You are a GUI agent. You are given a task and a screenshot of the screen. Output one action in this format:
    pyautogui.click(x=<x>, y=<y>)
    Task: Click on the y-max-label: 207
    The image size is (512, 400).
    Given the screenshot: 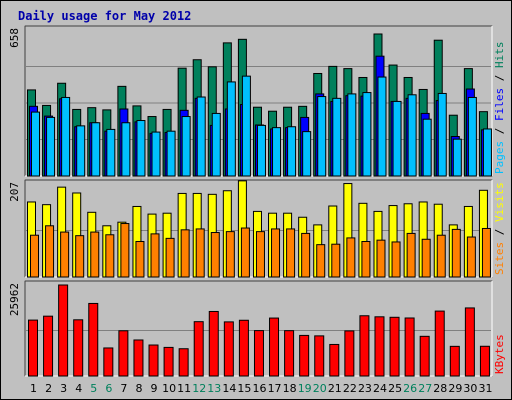 What is the action you would take?
    pyautogui.click(x=14, y=192)
    